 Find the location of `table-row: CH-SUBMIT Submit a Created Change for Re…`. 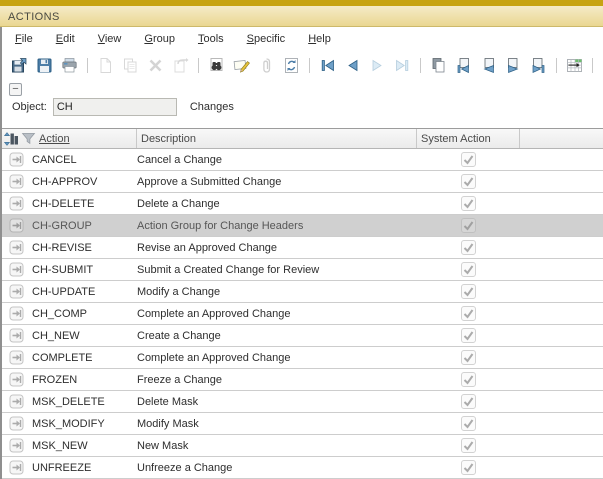

table-row: CH-SUBMIT Submit a Created Change for Re… is located at coordinates (302, 270).